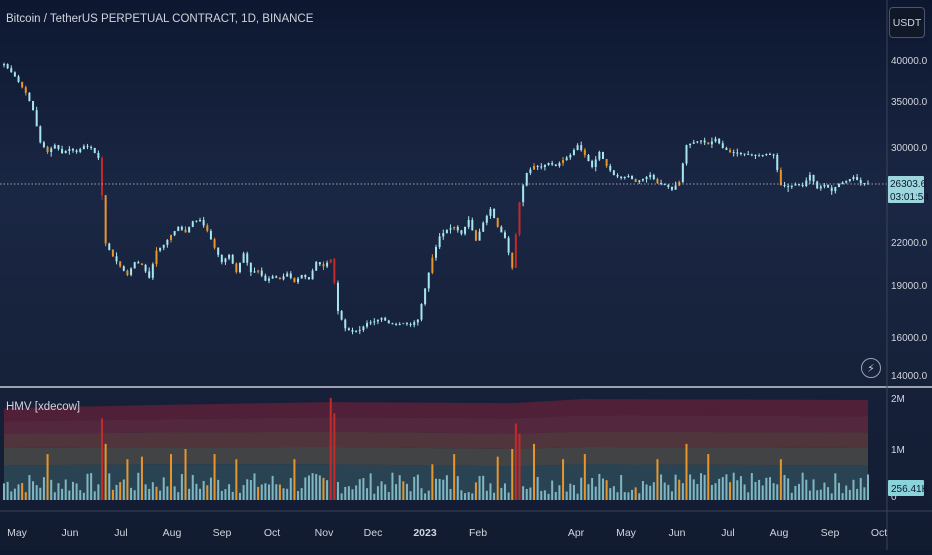  What do you see at coordinates (909, 376) in the screenshot?
I see `y-tick-label: 14000.0` at bounding box center [909, 376].